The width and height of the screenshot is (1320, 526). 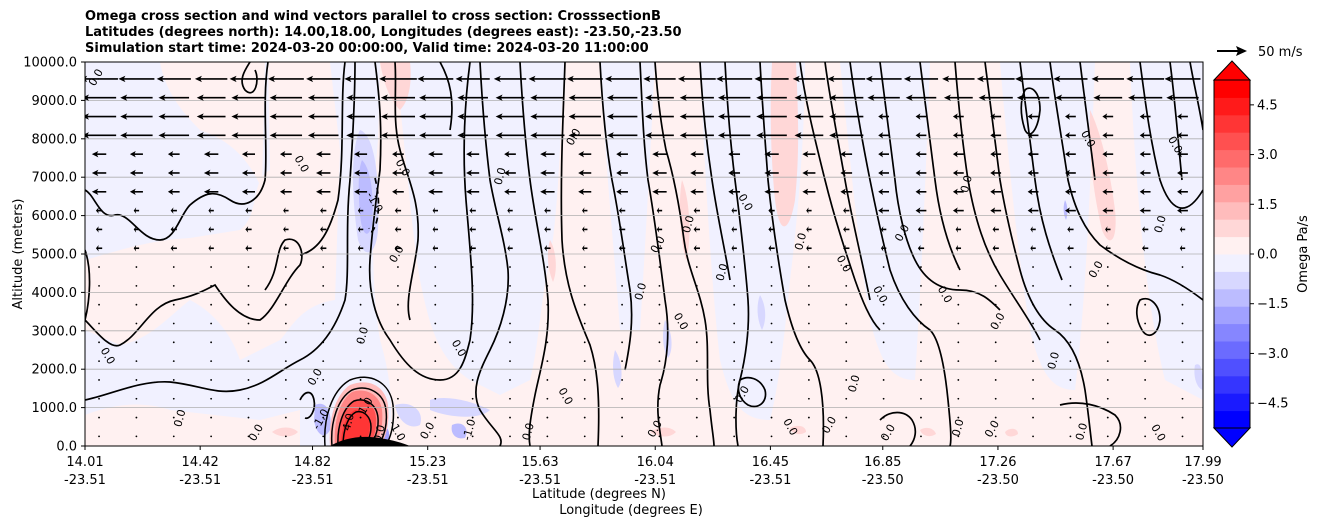 What do you see at coordinates (50, 63) in the screenshot?
I see `y-tick-label: 10000.0` at bounding box center [50, 63].